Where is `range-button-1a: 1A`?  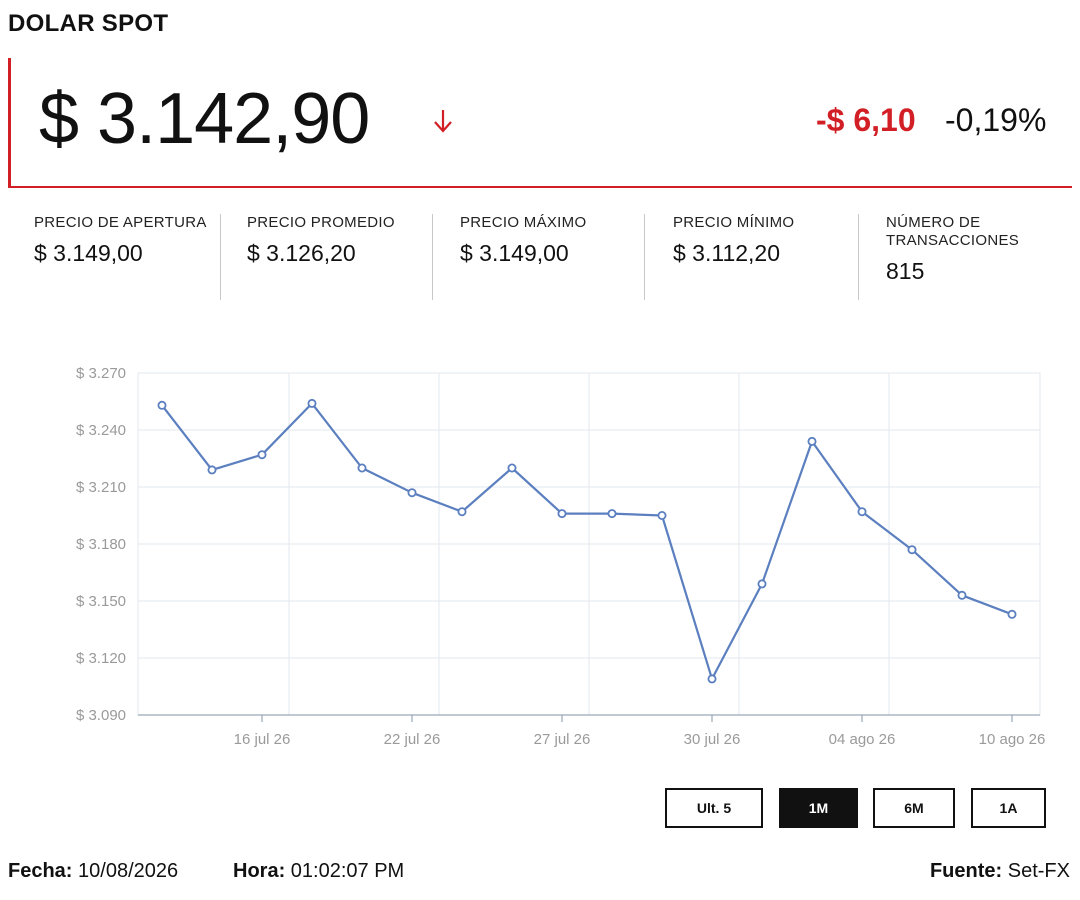
range-button-1a: 1A is located at coordinates (1008, 808).